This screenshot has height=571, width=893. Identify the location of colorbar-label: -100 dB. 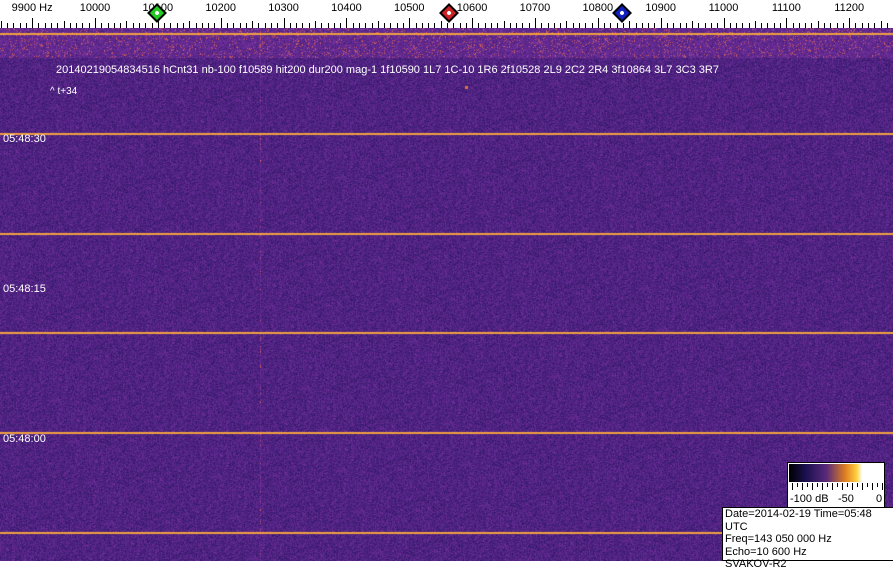
(809, 499).